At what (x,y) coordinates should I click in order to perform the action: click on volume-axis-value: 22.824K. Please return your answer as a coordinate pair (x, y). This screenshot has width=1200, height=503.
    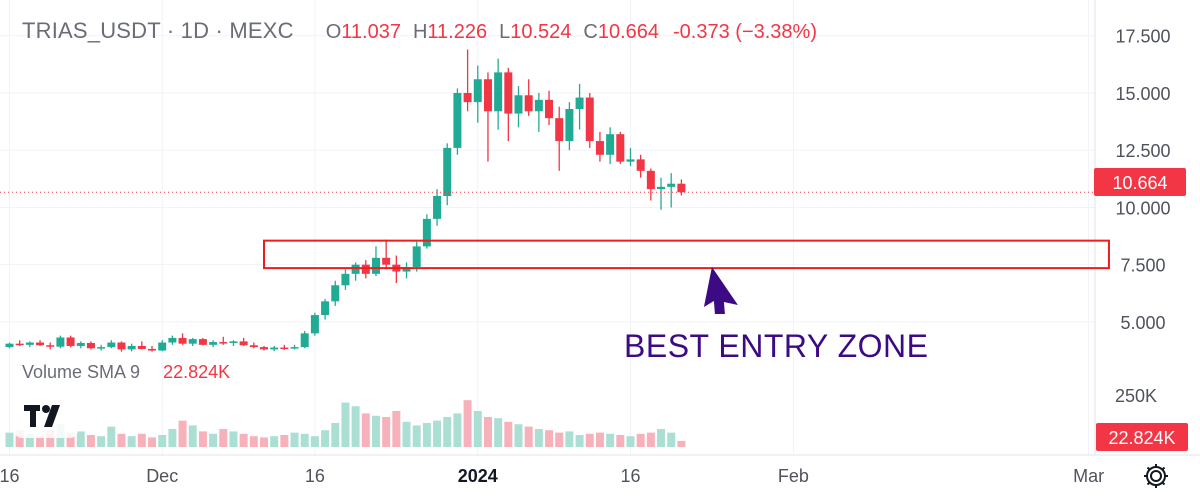
    Looking at the image, I should click on (1141, 438).